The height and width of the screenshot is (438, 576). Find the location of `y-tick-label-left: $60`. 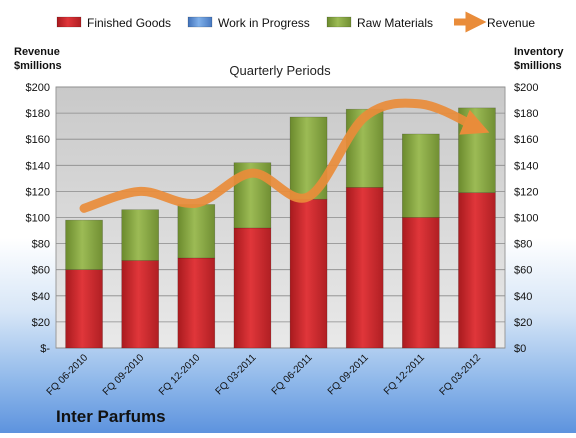

y-tick-label-left: $60 is located at coordinates (41, 271).